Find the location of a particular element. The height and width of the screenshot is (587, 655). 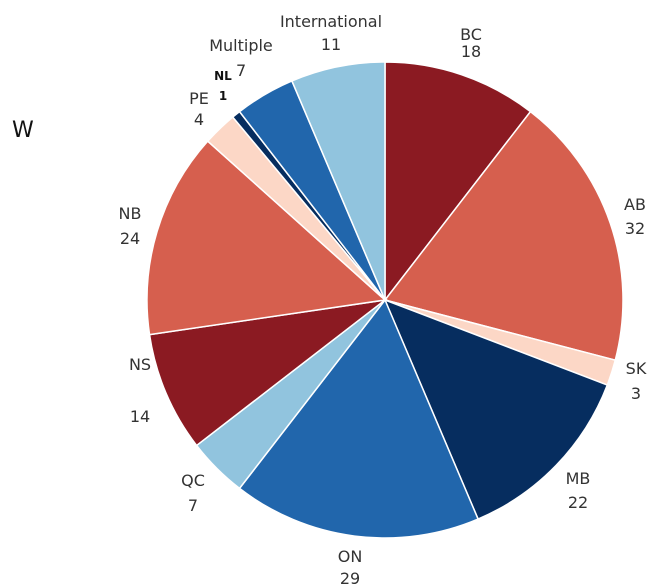

slice-value-international: 11 is located at coordinates (331, 44).